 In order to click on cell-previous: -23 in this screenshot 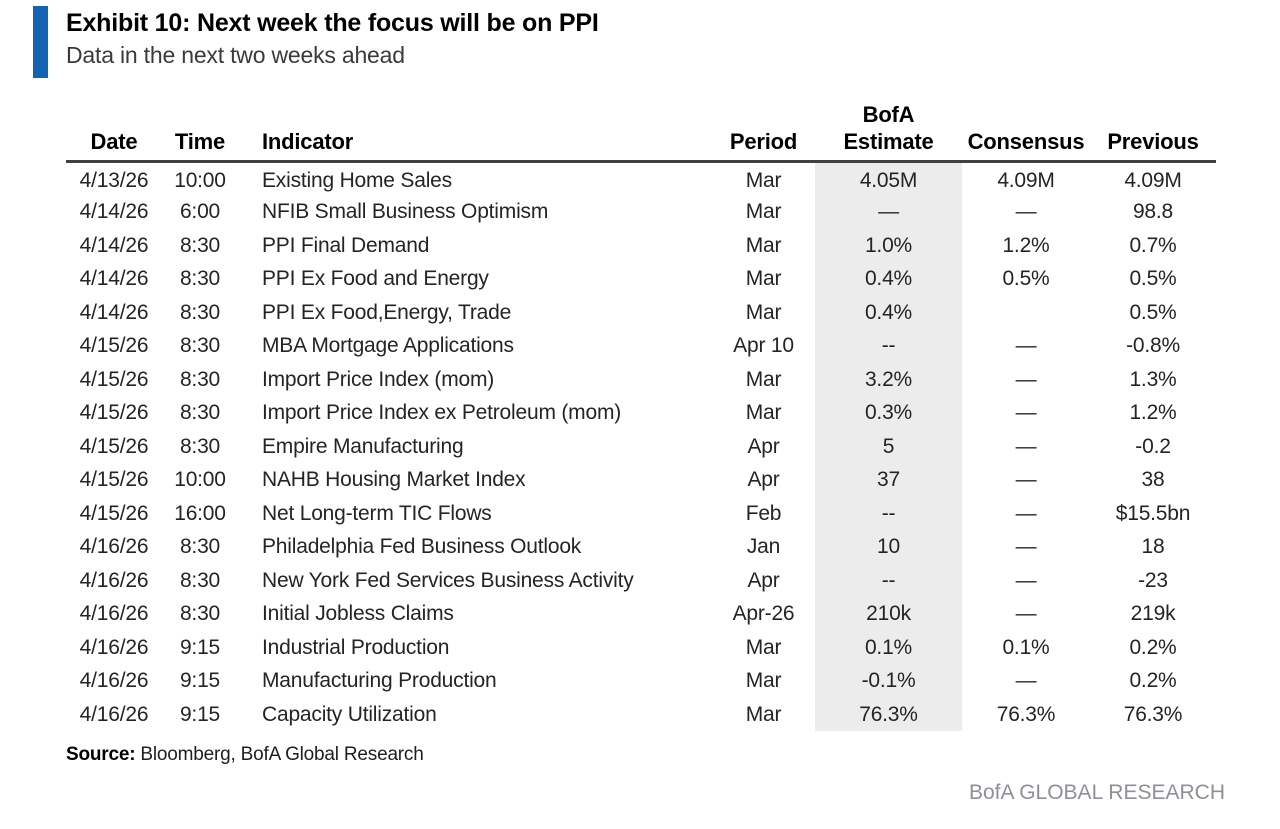, I will do `click(1153, 580)`.